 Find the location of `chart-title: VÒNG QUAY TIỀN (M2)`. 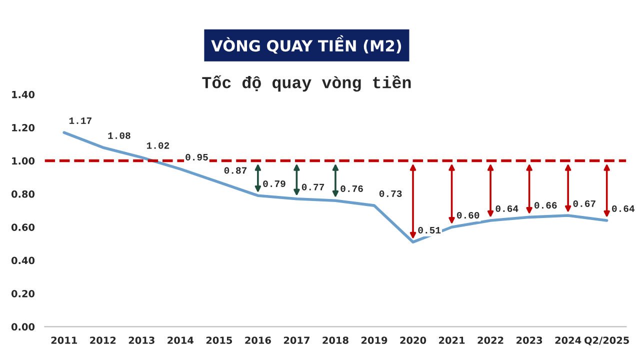

chart-title: VÒNG QUAY TIỀN (M2) is located at coordinates (306, 44).